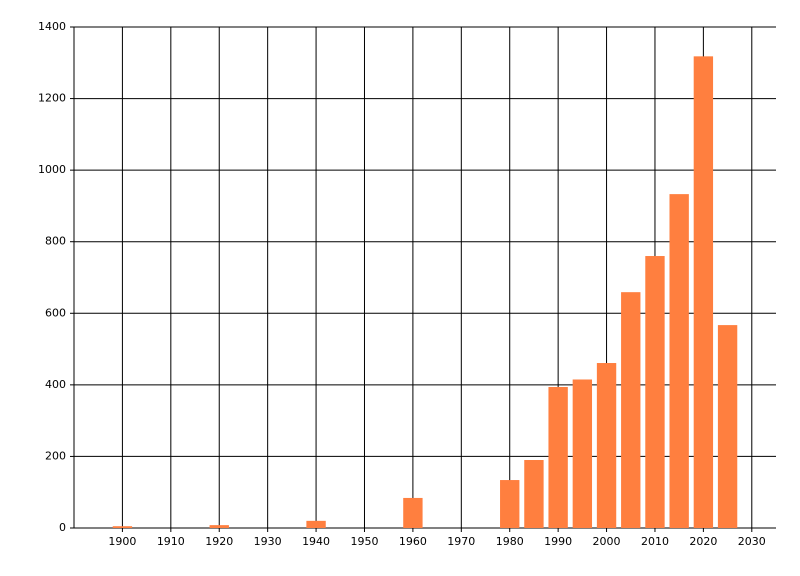 This screenshot has height=576, width=800. Describe the element at coordinates (55, 312) in the screenshot. I see `y-tick-label: 600` at that location.